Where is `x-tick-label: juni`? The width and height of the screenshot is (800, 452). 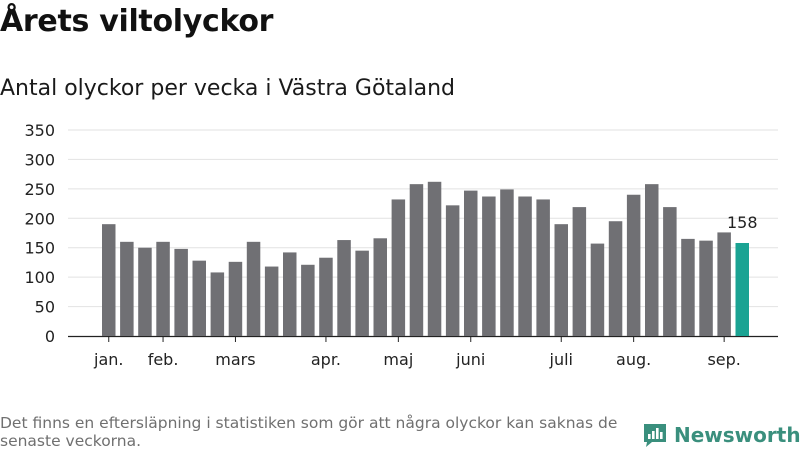 x-tick-label: juni is located at coordinates (470, 359).